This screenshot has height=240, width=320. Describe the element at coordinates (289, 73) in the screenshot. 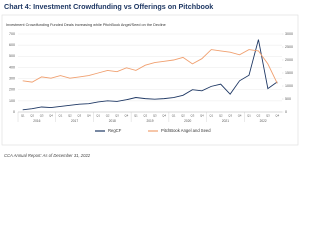

I see `y2-tick-label: 1500` at that location.